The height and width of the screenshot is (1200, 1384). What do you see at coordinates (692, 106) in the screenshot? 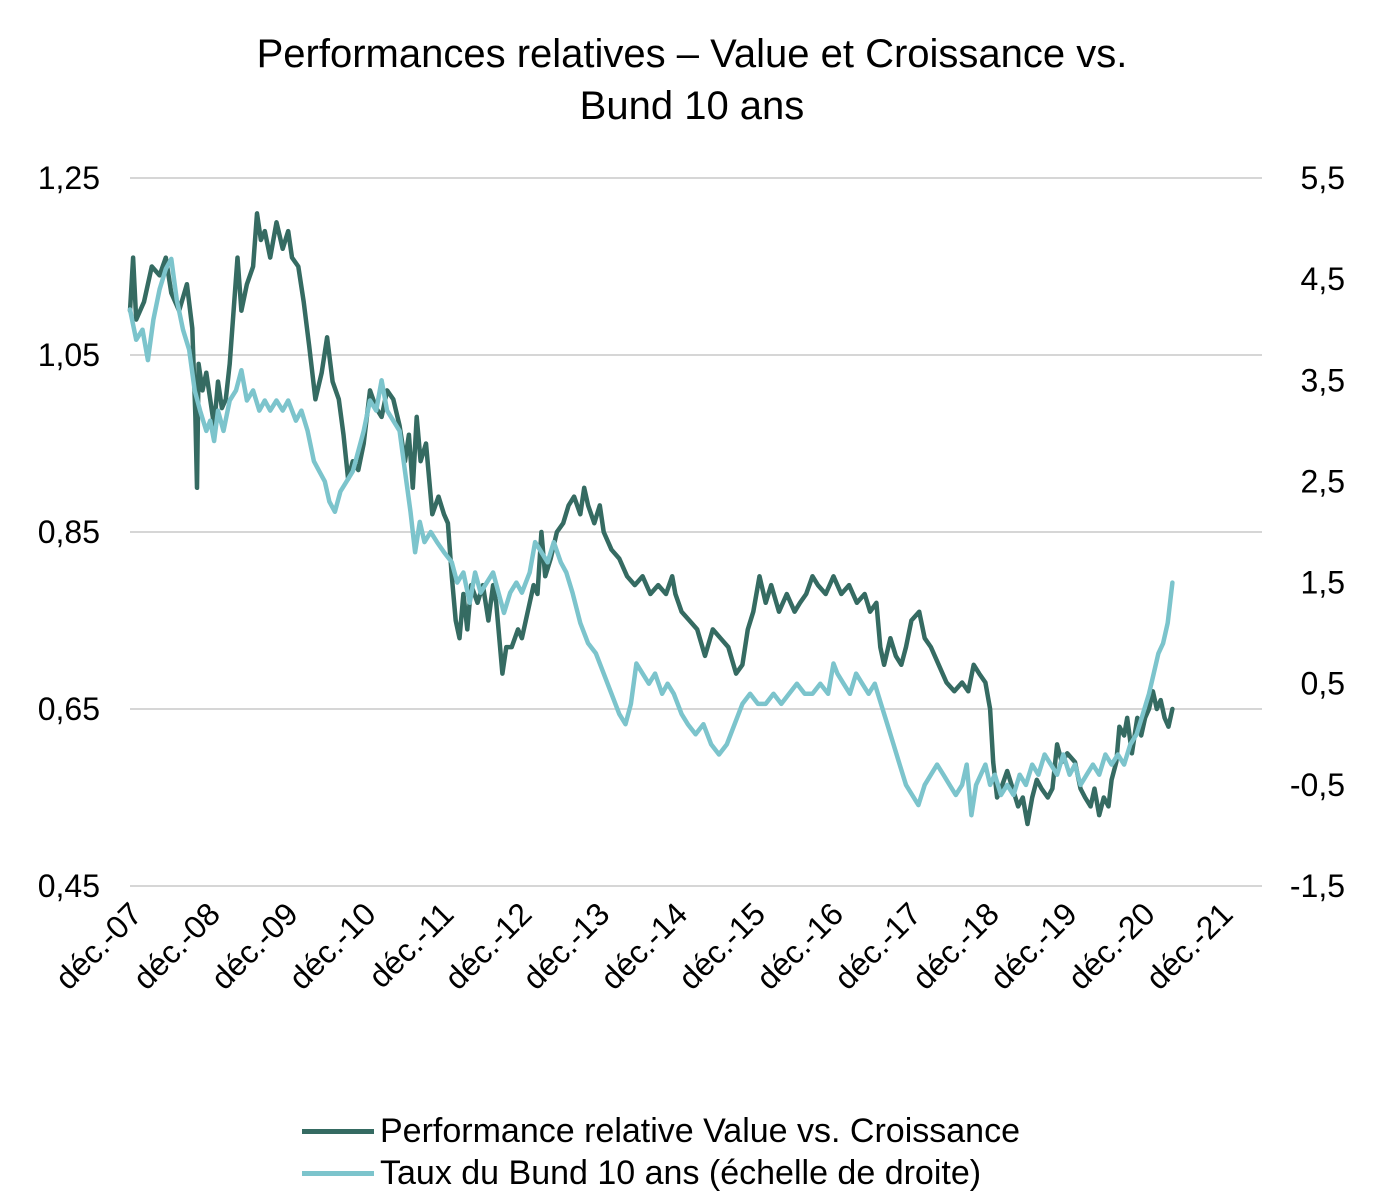
I see `chart-title-line-2: Bund 10 ans` at bounding box center [692, 106].